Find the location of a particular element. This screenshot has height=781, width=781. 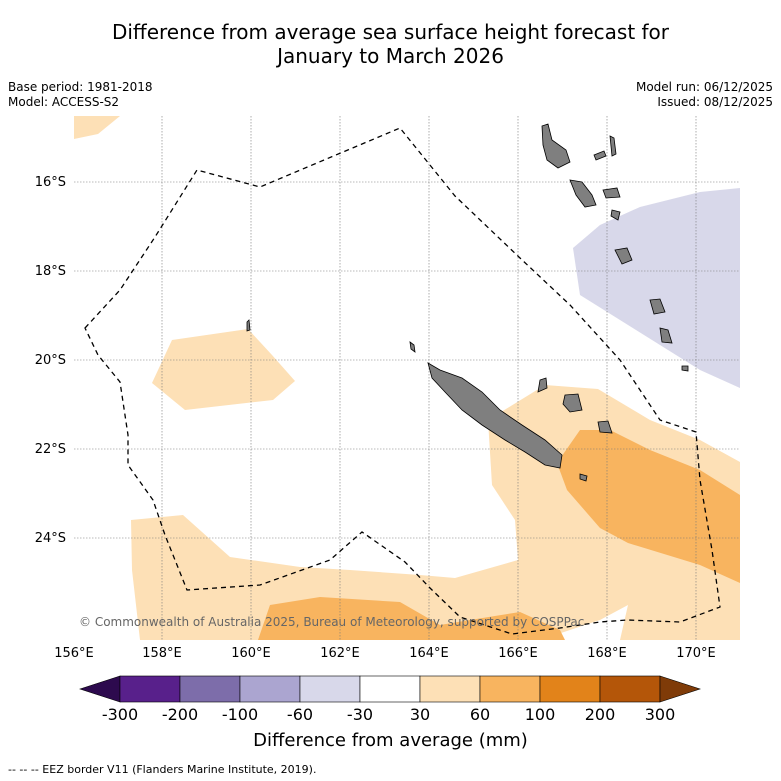

lat-label-22s: 22°S is located at coordinates (50, 449).